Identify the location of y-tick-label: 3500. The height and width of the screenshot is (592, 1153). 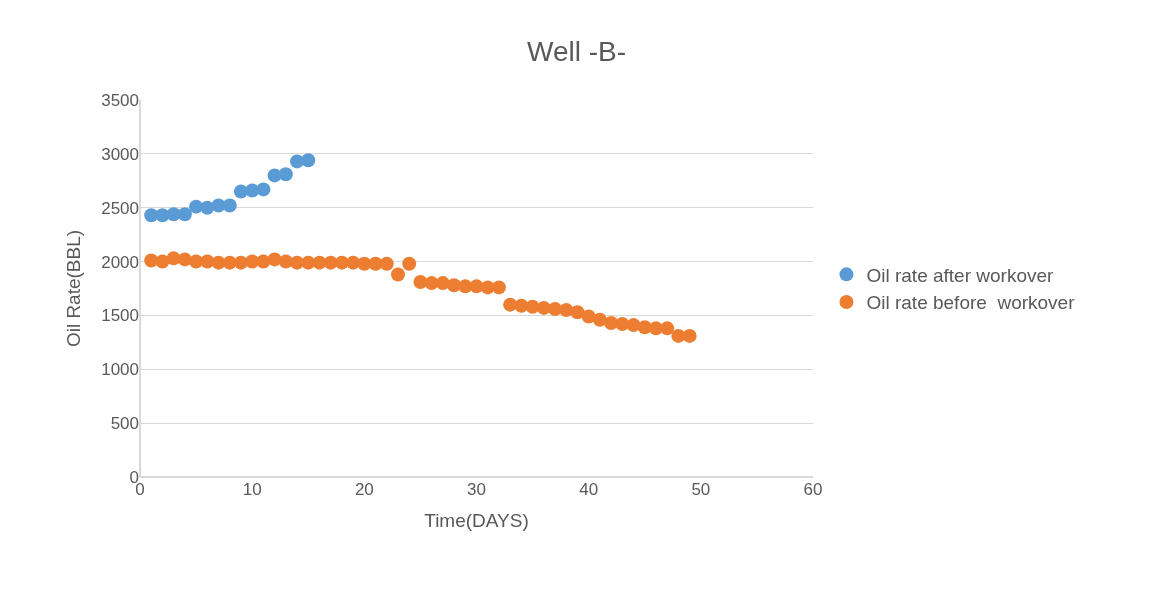
(120, 100).